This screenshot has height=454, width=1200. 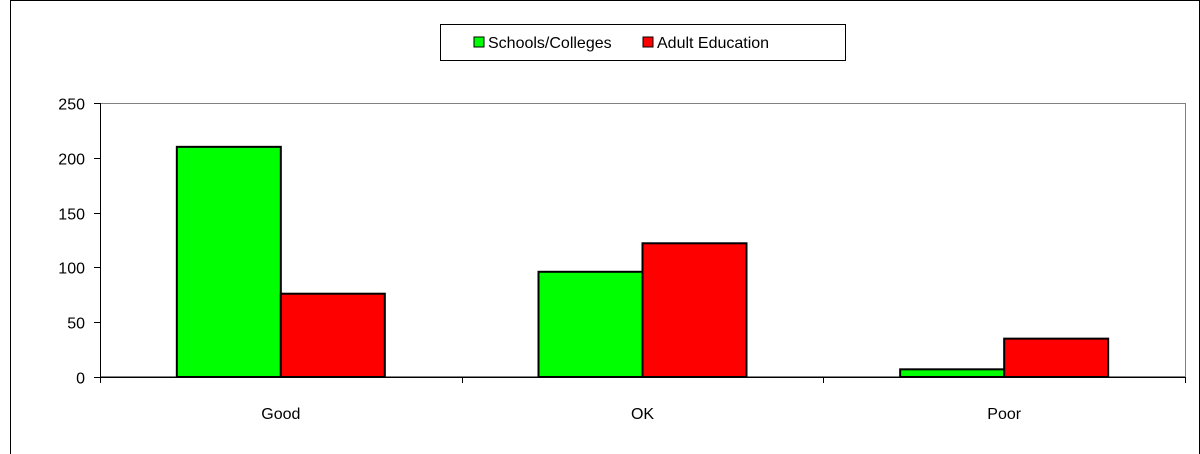 What do you see at coordinates (79, 242) in the screenshot?
I see `y-axis: 0 50 100 150 200 250` at bounding box center [79, 242].